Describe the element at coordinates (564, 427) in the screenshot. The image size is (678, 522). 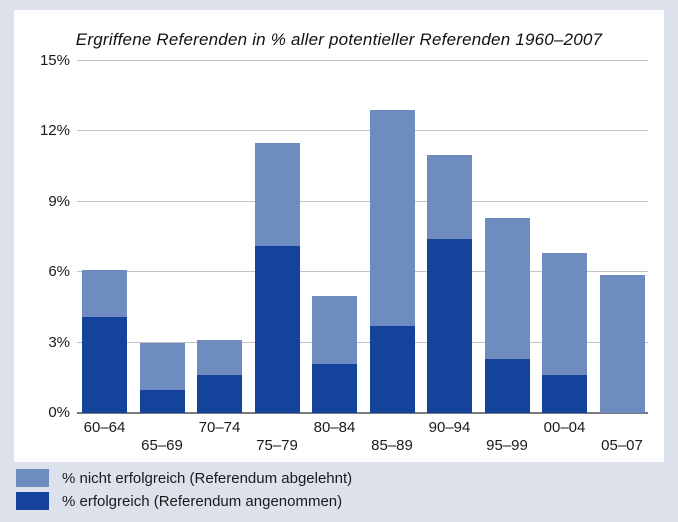
I see `x-axis-tick-label: 00–04` at that location.